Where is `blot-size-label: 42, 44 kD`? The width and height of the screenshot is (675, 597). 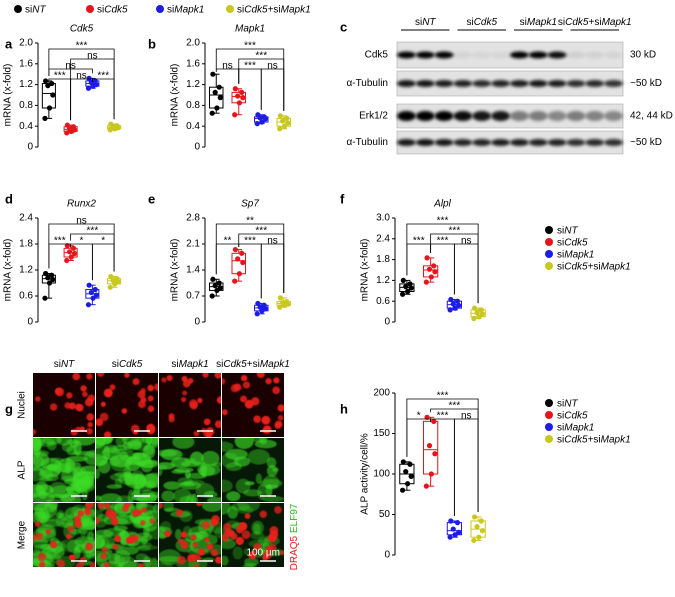 blot-size-label: 42, 44 kD is located at coordinates (651, 116).